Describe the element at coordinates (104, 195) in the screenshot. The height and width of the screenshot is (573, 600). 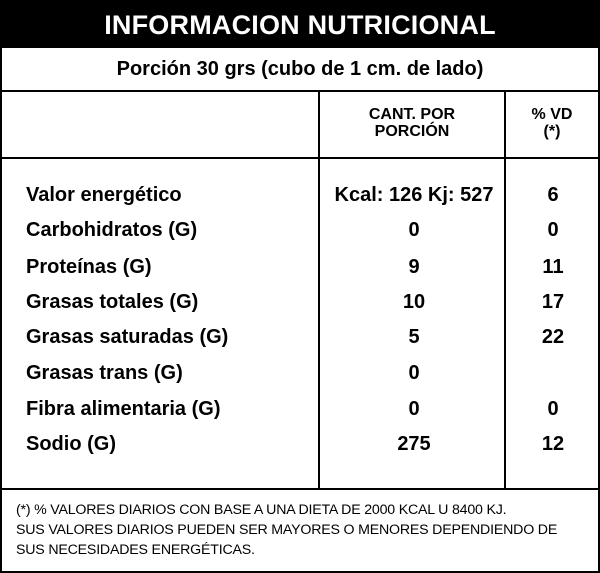
I see `nutrient-name: Valor energético` at that location.